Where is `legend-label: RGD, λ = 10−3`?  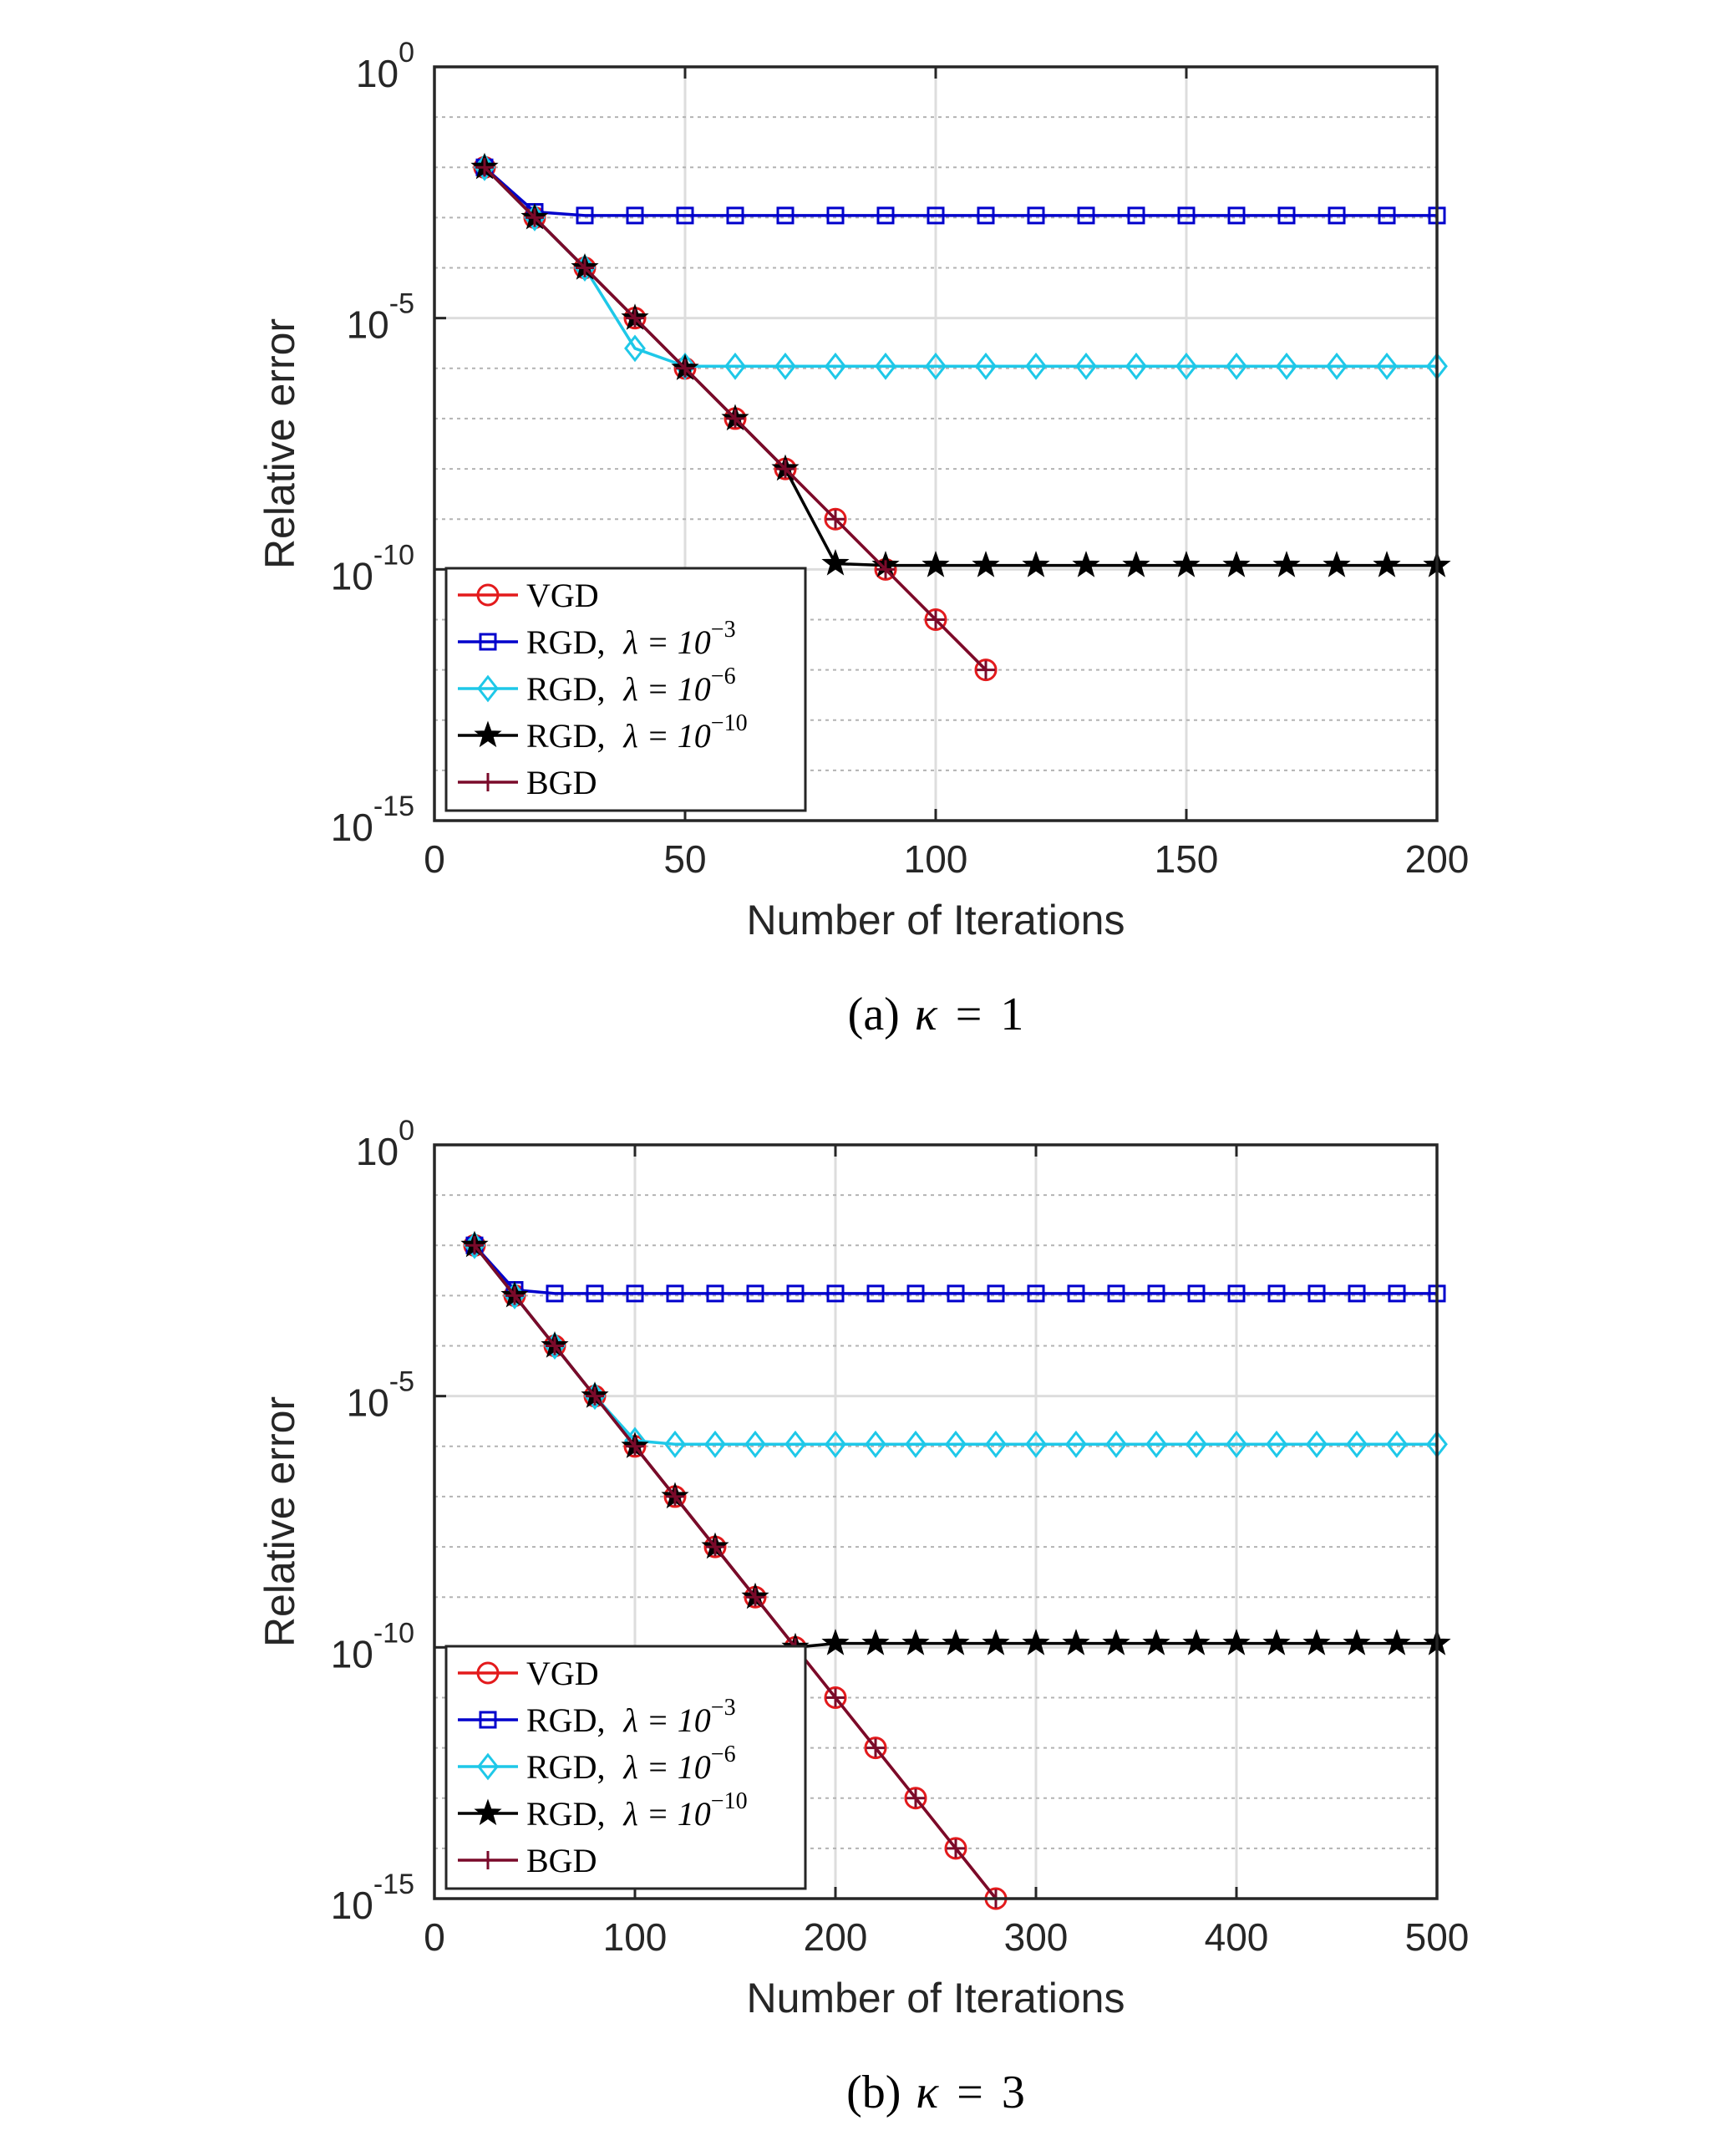 legend-label: RGD, λ = 10−3 is located at coordinates (631, 639).